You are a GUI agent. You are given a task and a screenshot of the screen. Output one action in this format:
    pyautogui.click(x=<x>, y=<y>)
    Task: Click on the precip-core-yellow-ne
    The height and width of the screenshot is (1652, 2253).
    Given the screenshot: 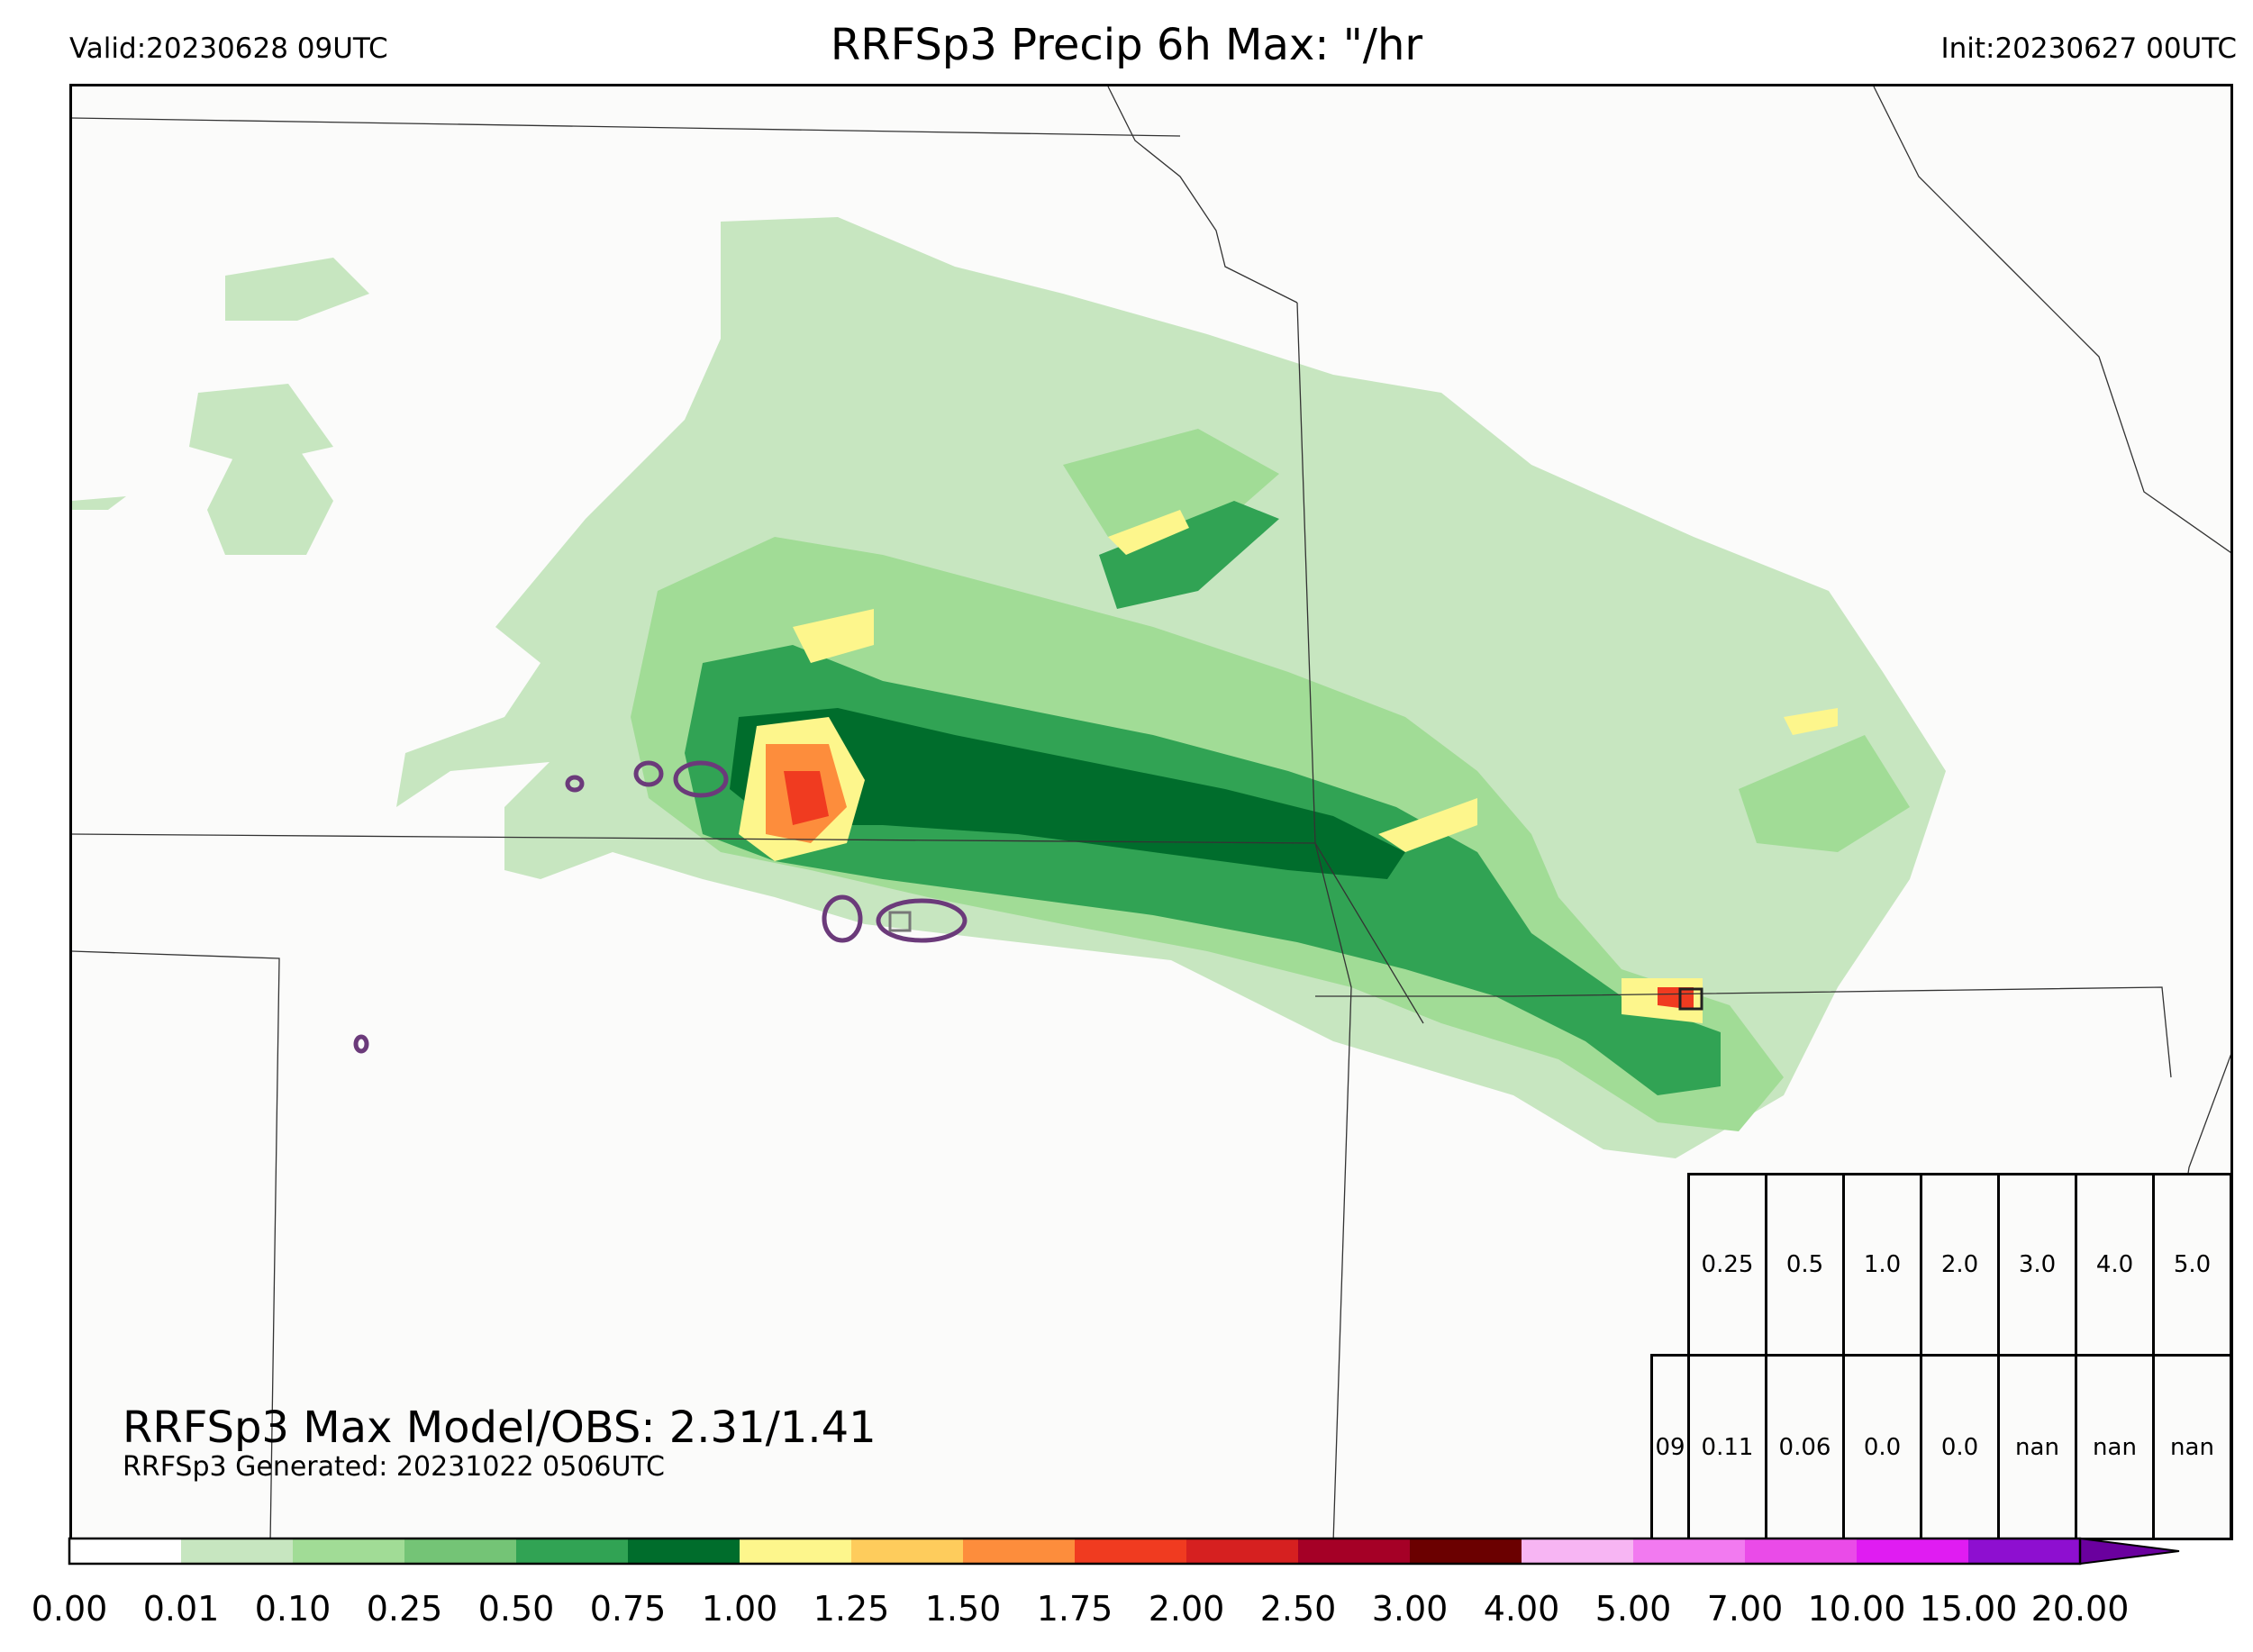 What is the action you would take?
    pyautogui.click(x=1811, y=721)
    